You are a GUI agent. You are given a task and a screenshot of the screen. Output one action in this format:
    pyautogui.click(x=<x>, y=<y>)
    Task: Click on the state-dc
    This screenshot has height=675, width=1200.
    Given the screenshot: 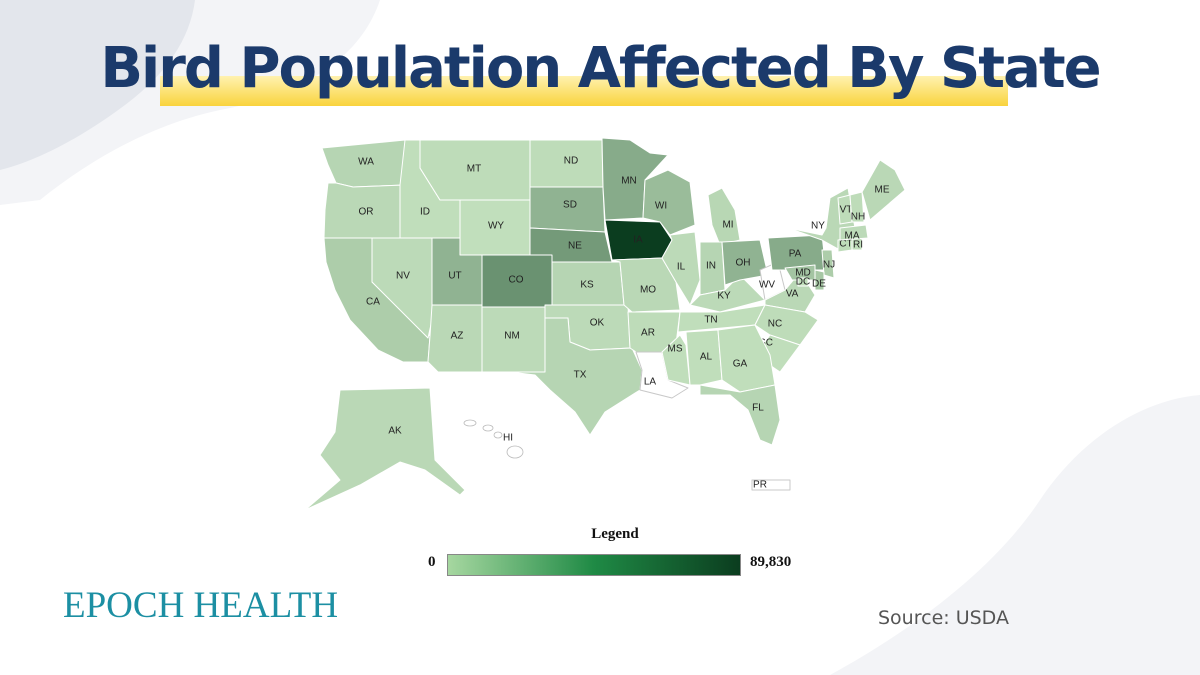 What is the action you would take?
    pyautogui.click(x=803, y=282)
    